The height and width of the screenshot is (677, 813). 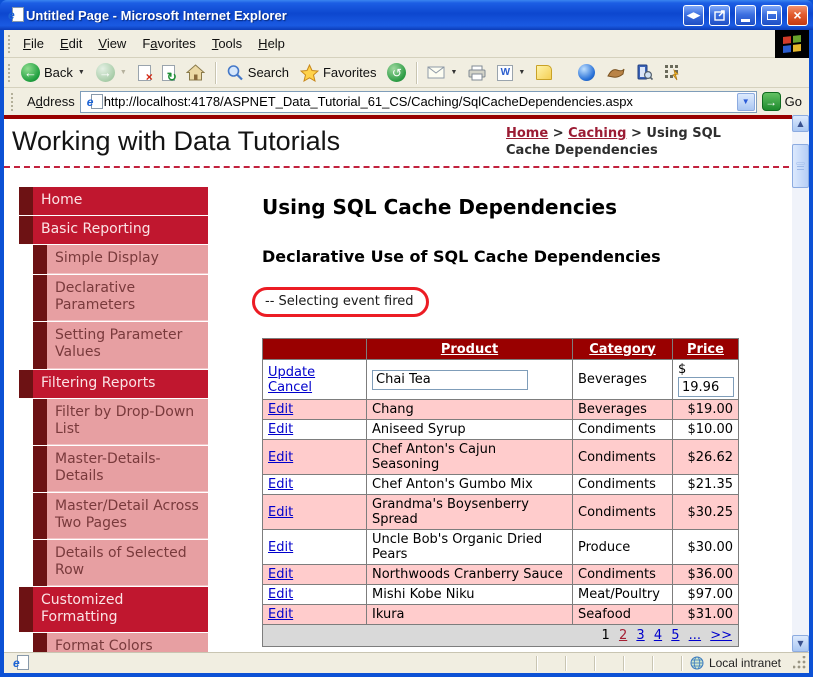 I want to click on scroll-down-icon: ▼, so click(x=800, y=643).